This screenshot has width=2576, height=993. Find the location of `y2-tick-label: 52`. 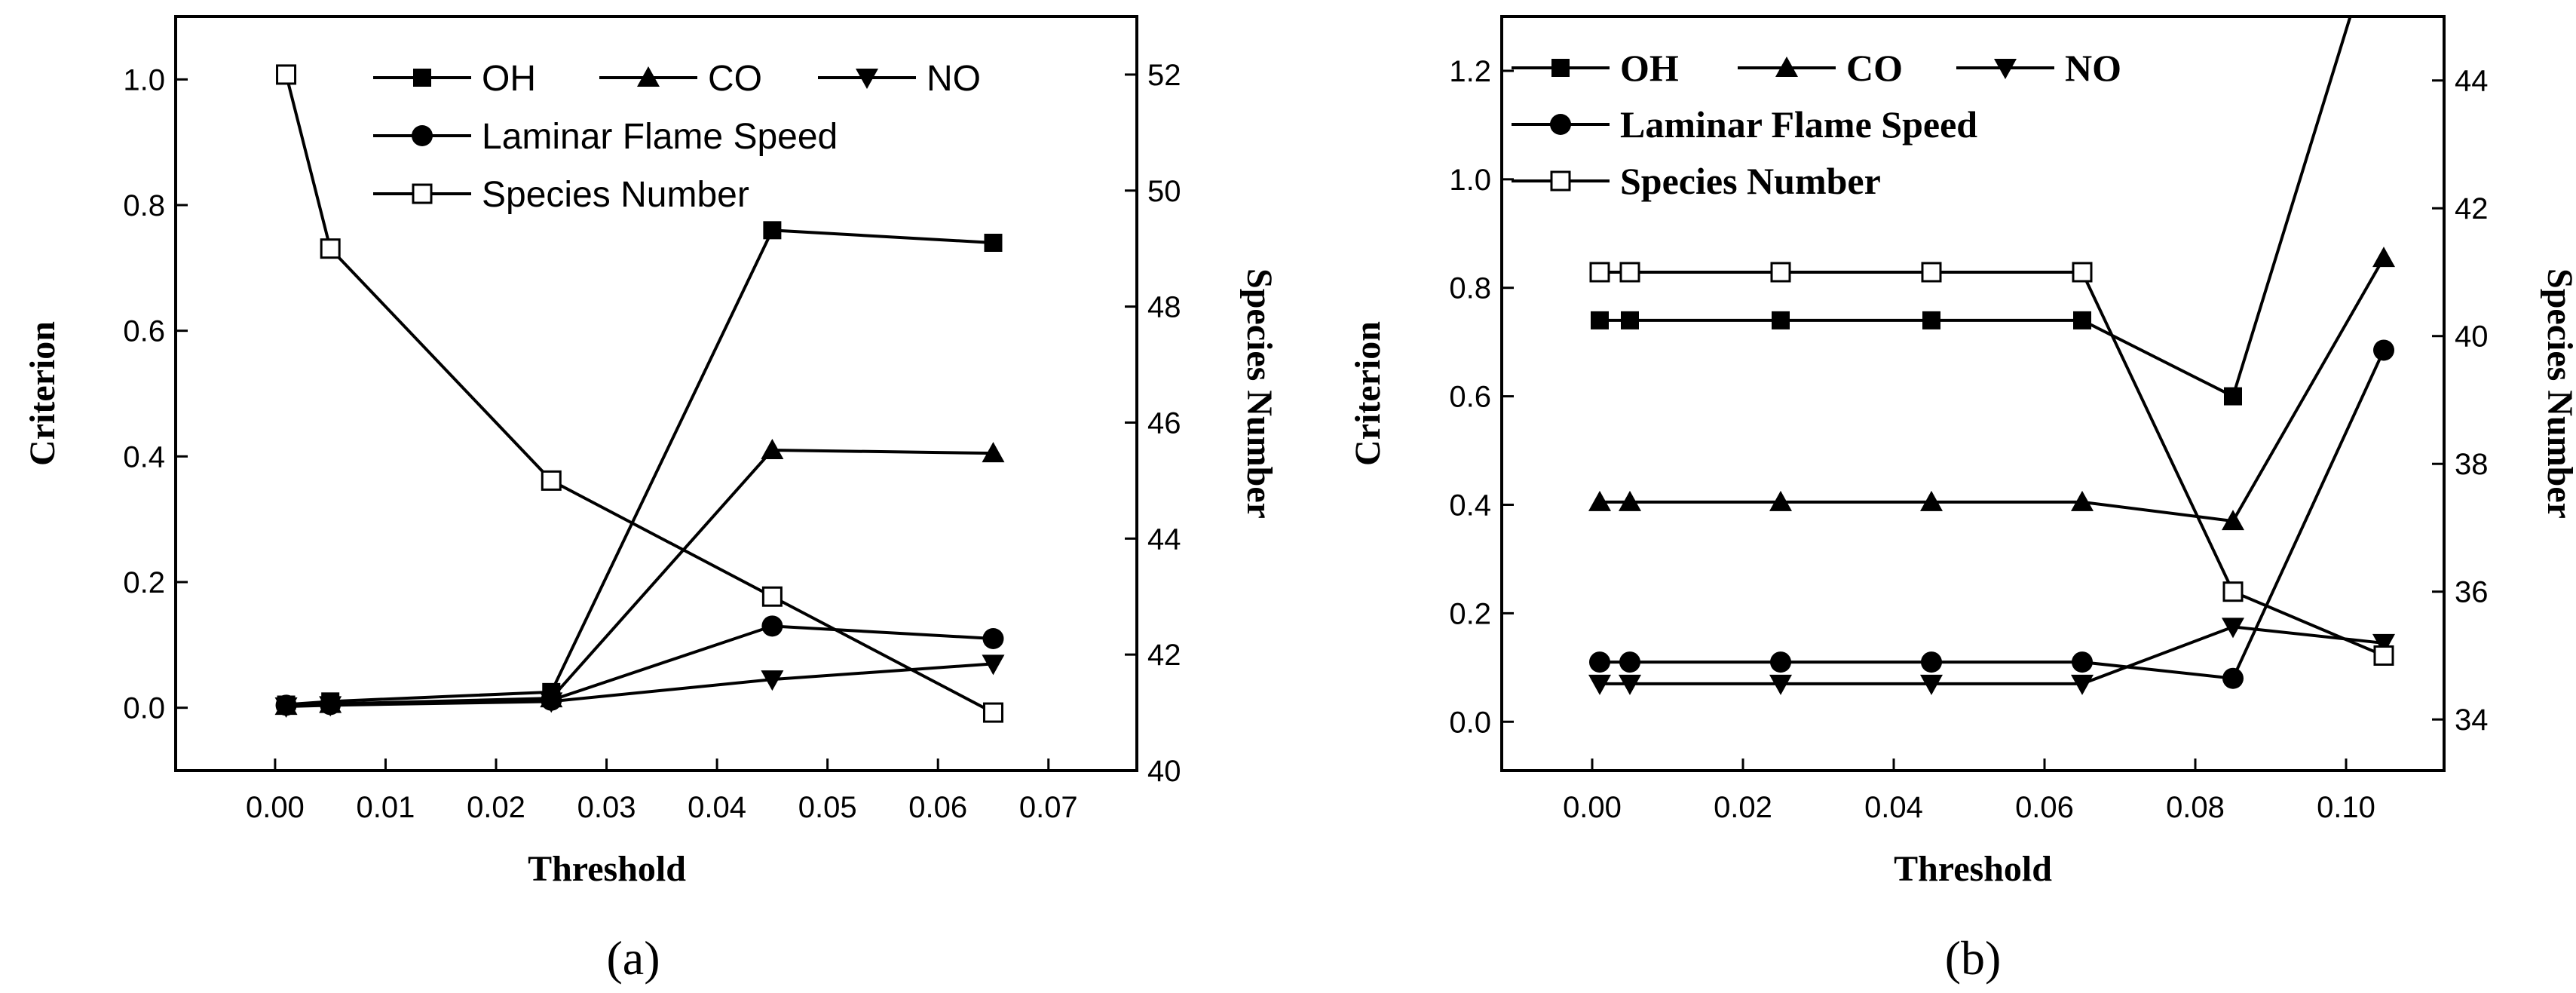

y2-tick-label: 52 is located at coordinates (1164, 75).